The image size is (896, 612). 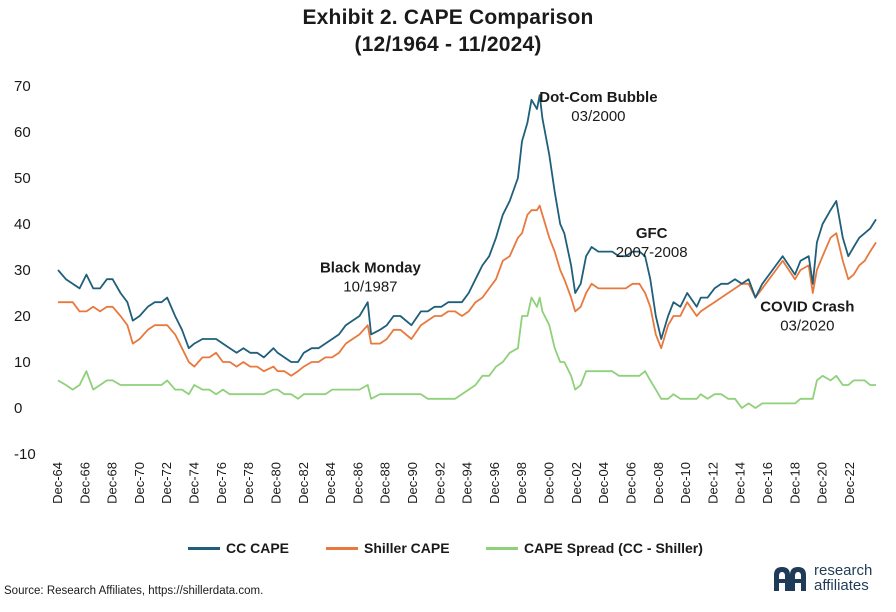 What do you see at coordinates (849, 483) in the screenshot?
I see `x-tick-label: Dec-22` at bounding box center [849, 483].